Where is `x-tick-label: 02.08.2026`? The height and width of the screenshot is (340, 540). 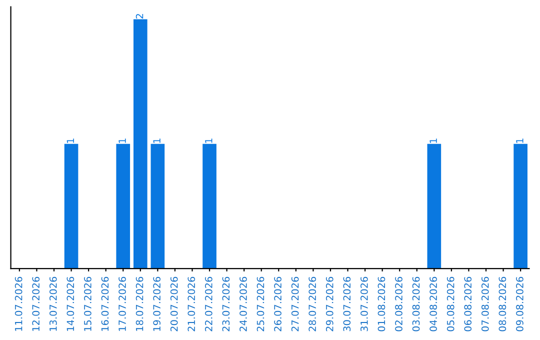 x-tick-label: 02.08.2026 is located at coordinates (398, 304).